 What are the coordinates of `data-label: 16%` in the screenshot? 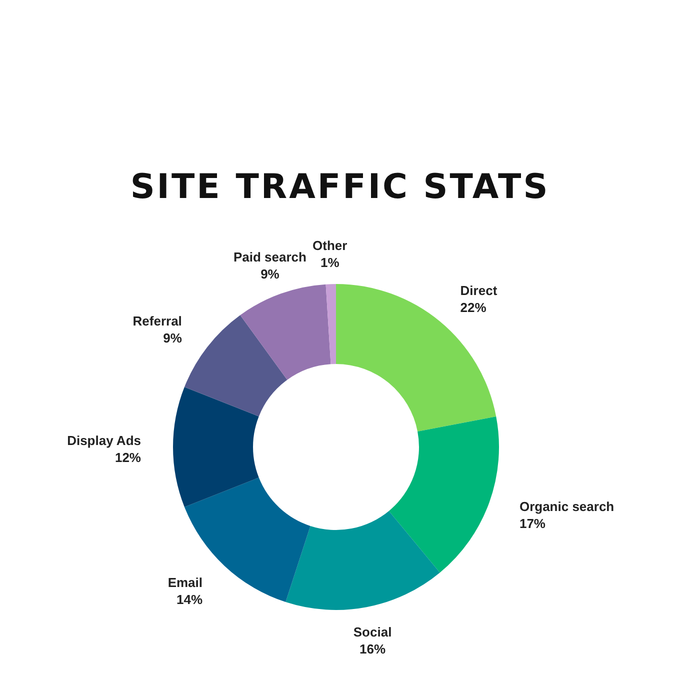 It's located at (373, 649).